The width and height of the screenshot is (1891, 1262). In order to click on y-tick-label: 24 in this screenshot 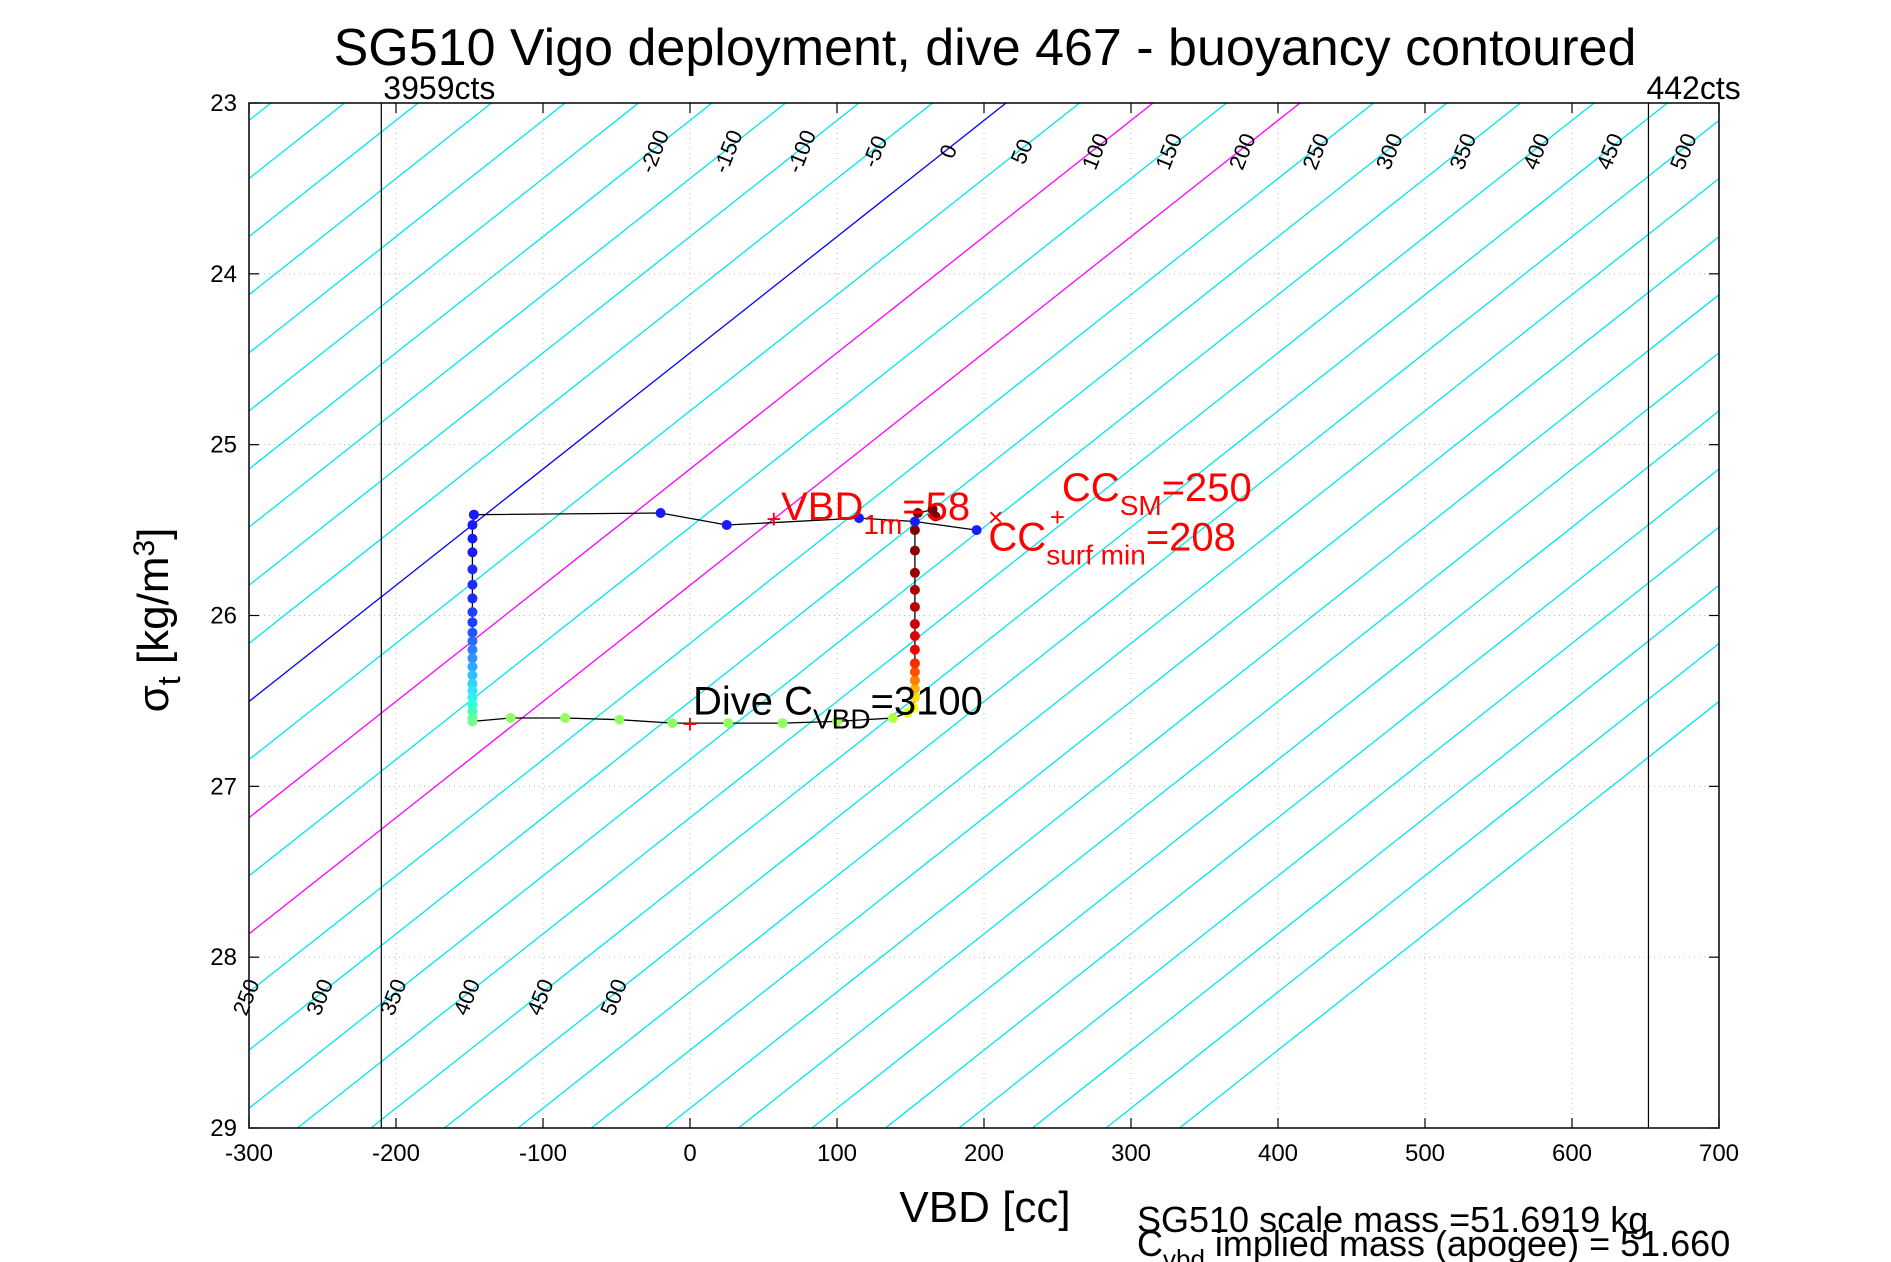, I will do `click(223, 274)`.